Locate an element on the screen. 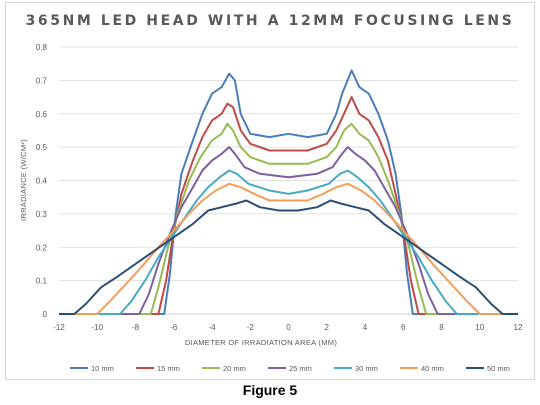  legend-label: 15 mm is located at coordinates (168, 368).